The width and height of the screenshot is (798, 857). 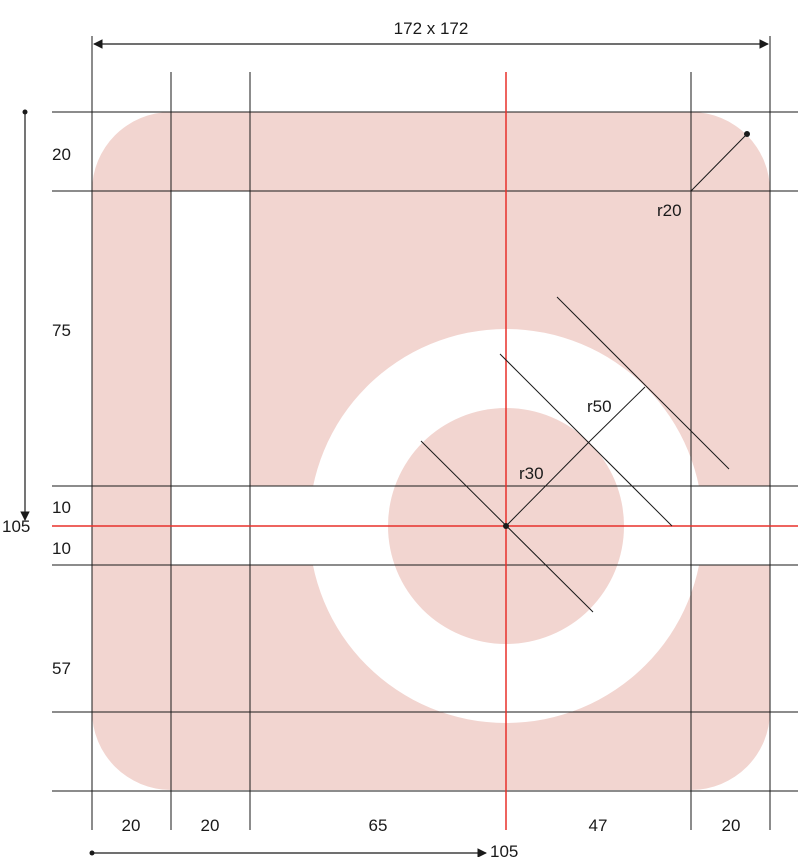 What do you see at coordinates (61, 668) in the screenshot?
I see `vertical-segment-label: 57` at bounding box center [61, 668].